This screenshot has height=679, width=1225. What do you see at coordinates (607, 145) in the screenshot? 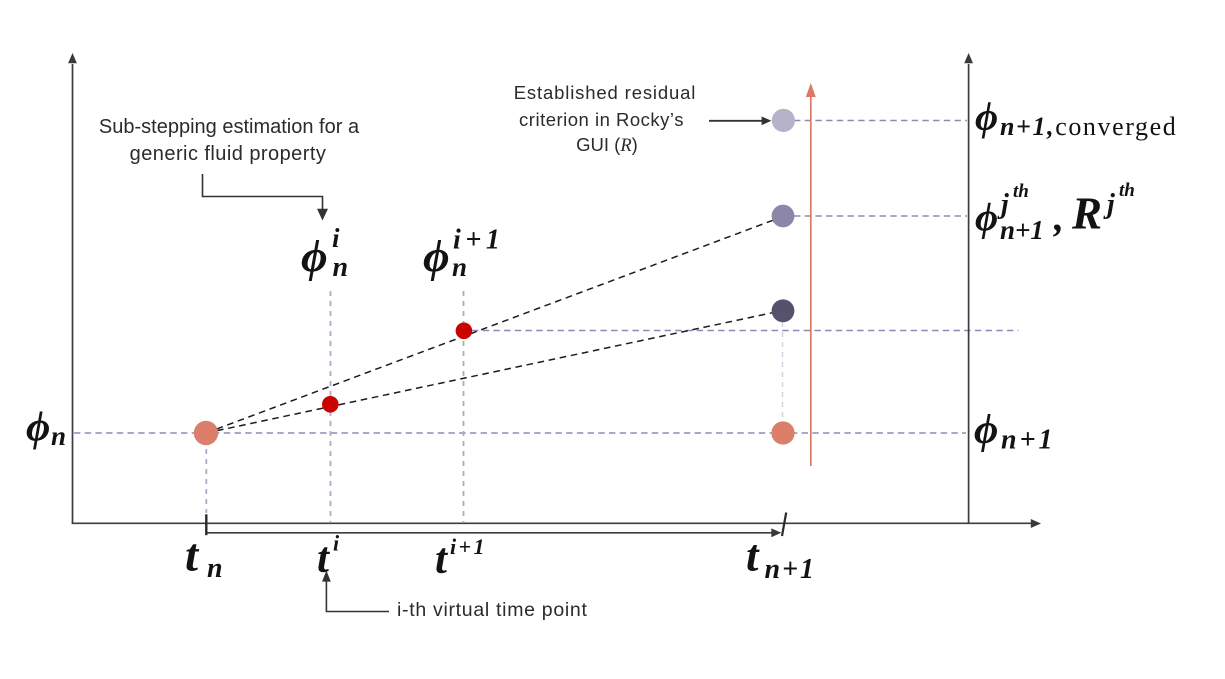
I see `svg-text: GUI (R)` at bounding box center [607, 145].